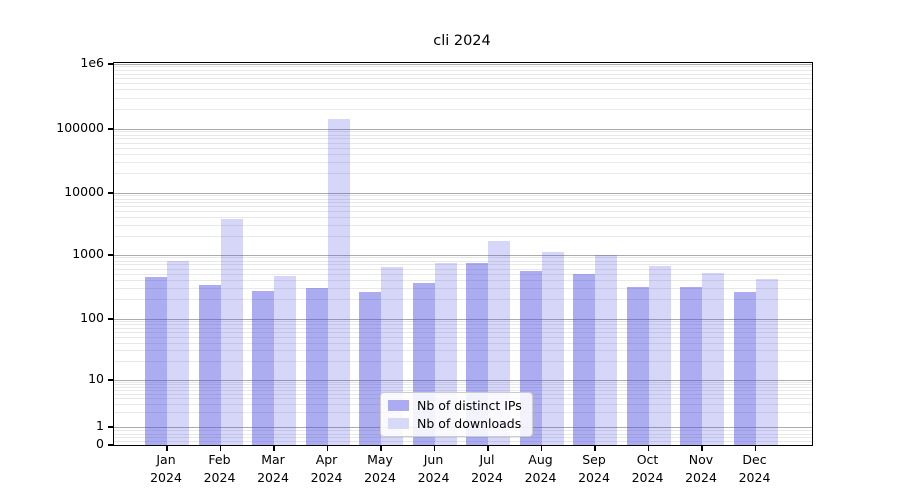 The width and height of the screenshot is (900, 500). I want to click on x-tick-label-jul: Jul 2024, so click(487, 469).